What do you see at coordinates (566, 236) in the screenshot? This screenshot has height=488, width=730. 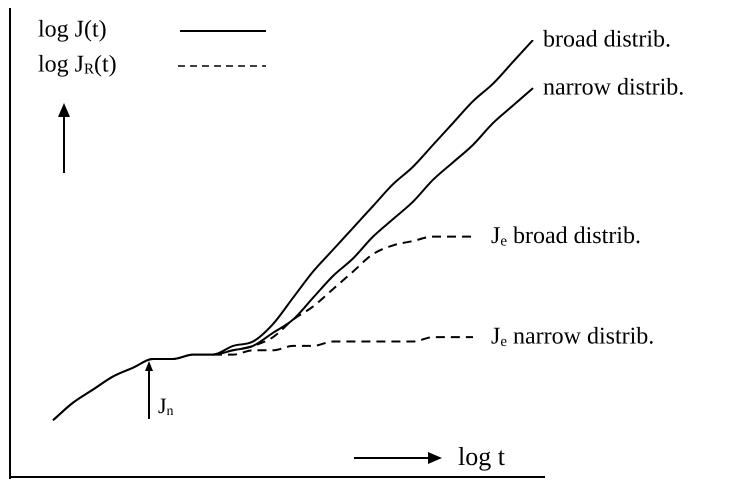 I see `series-label: Je broad distrib.` at bounding box center [566, 236].